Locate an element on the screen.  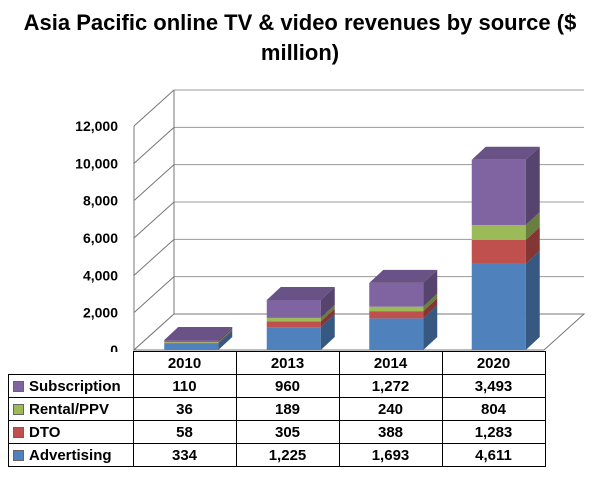
dto-legend-key is located at coordinates (18, 433).